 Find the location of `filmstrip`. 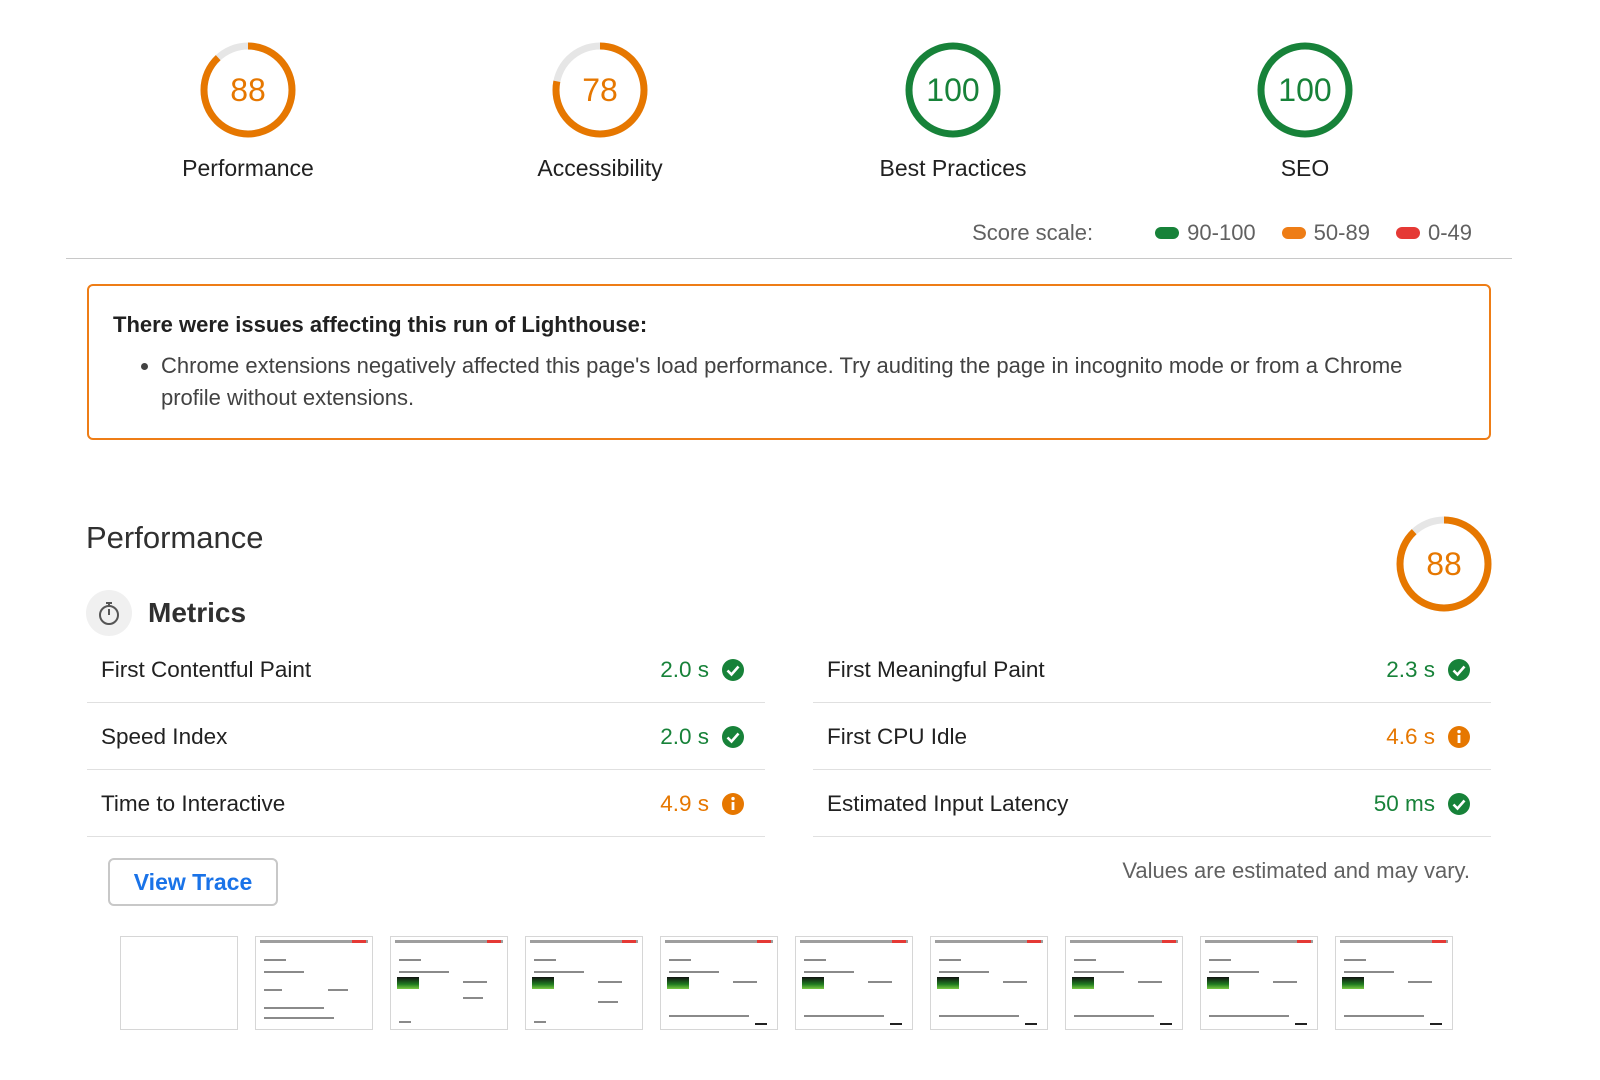

filmstrip is located at coordinates (786, 983).